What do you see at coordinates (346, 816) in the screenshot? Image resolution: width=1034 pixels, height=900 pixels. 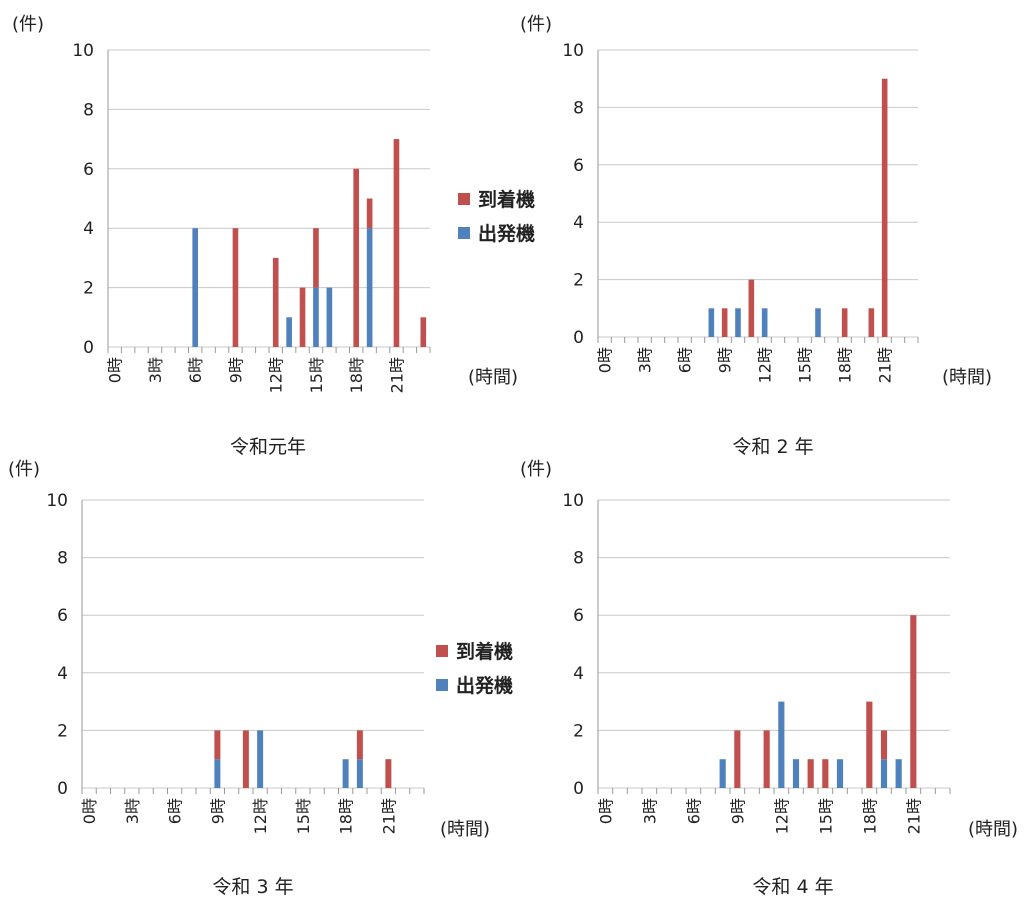 I see `x-tick-label: 18時` at bounding box center [346, 816].